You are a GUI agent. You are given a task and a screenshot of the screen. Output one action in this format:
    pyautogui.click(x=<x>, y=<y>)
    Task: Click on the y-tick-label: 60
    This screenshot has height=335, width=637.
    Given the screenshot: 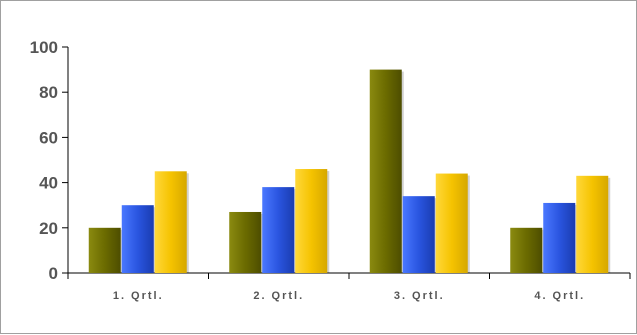 What is the action you would take?
    pyautogui.click(x=48, y=137)
    